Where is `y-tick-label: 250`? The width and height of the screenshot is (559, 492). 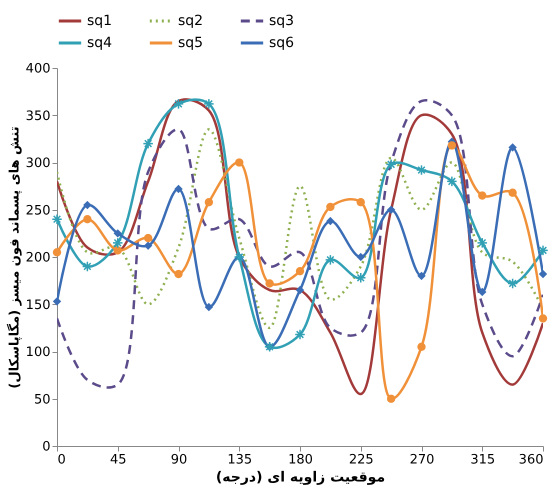 y-tick-label: 250 is located at coordinates (38, 210).